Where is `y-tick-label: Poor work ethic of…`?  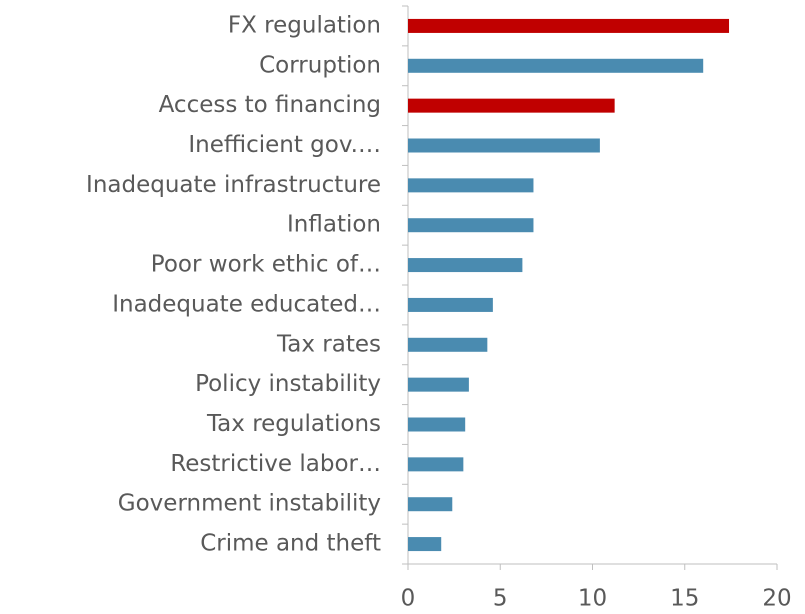
y-tick-label: Poor work ethic of… is located at coordinates (266, 265).